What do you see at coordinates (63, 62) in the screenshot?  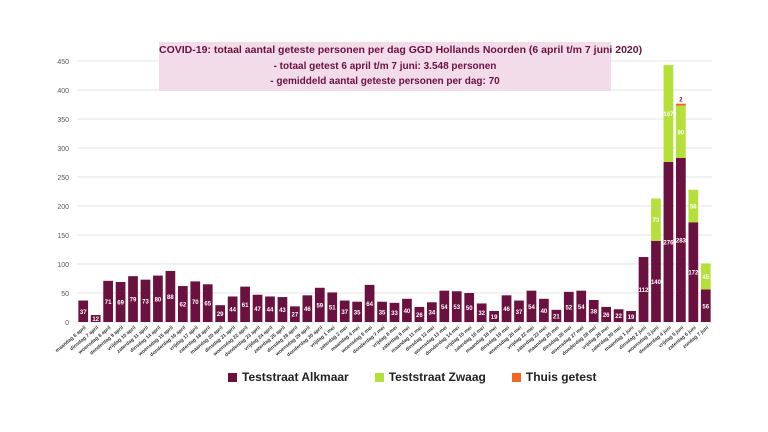 I see `y-tick-label: 450` at bounding box center [63, 62].